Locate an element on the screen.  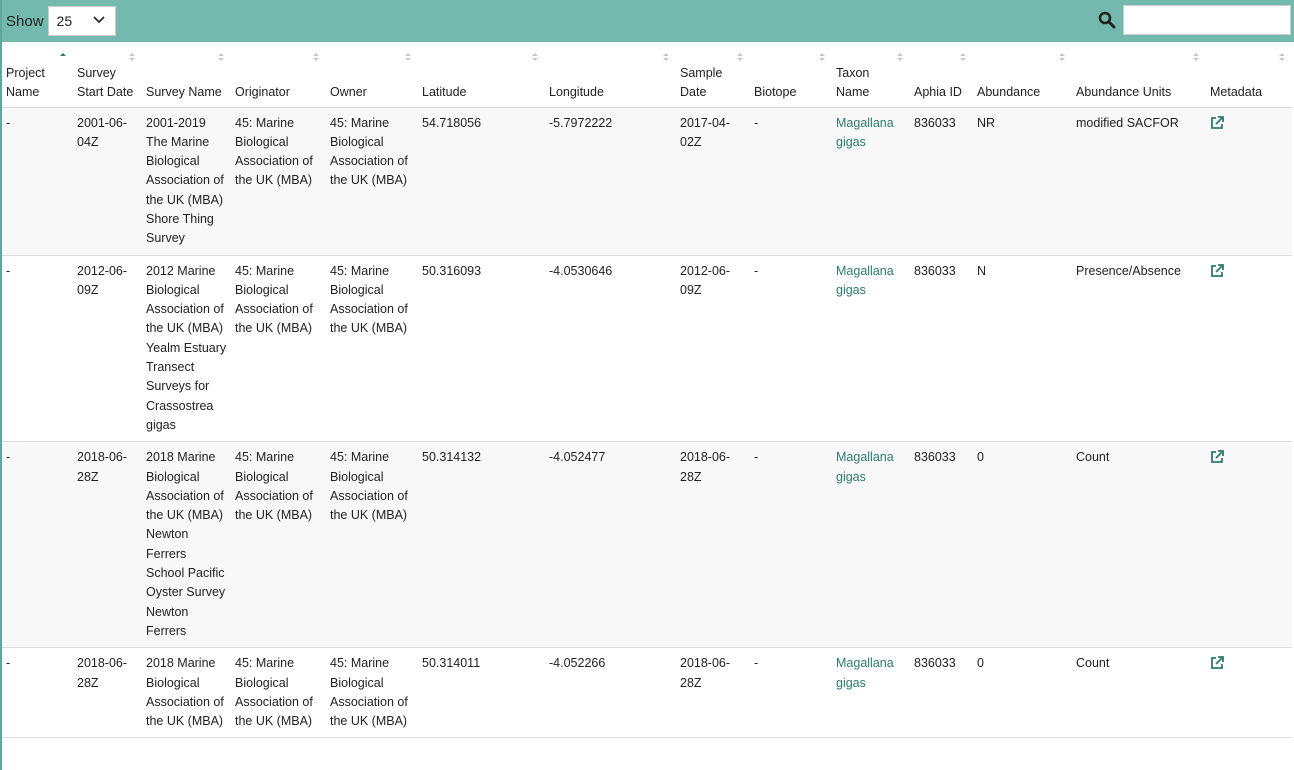
cell-latitude: 50.314132 is located at coordinates (481, 545).